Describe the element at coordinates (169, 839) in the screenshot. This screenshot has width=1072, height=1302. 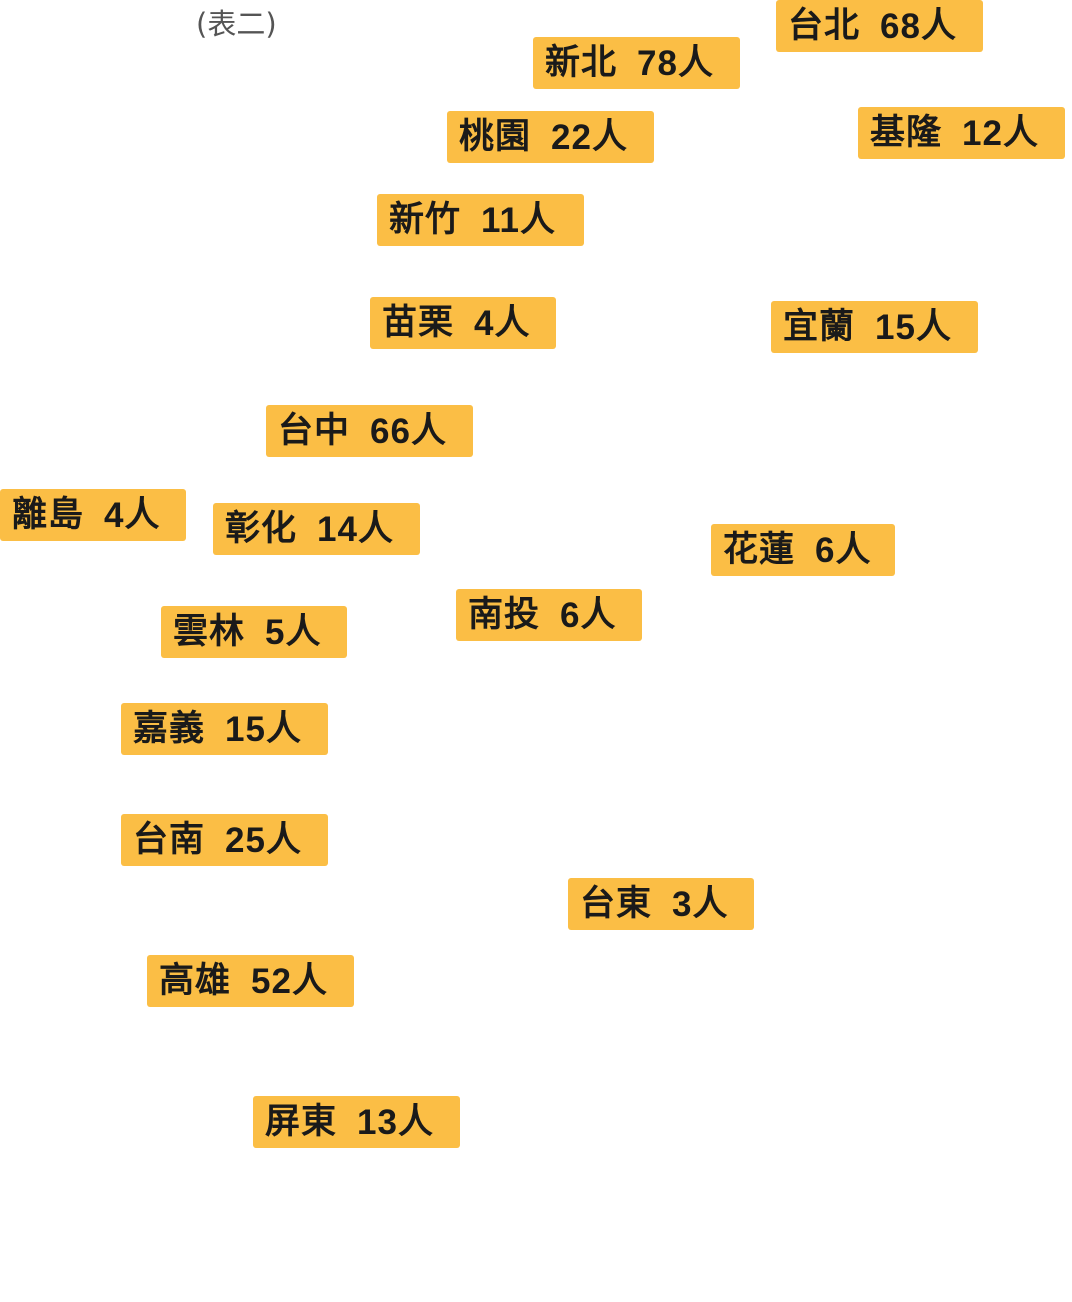
I see `region-name: 台南` at that location.